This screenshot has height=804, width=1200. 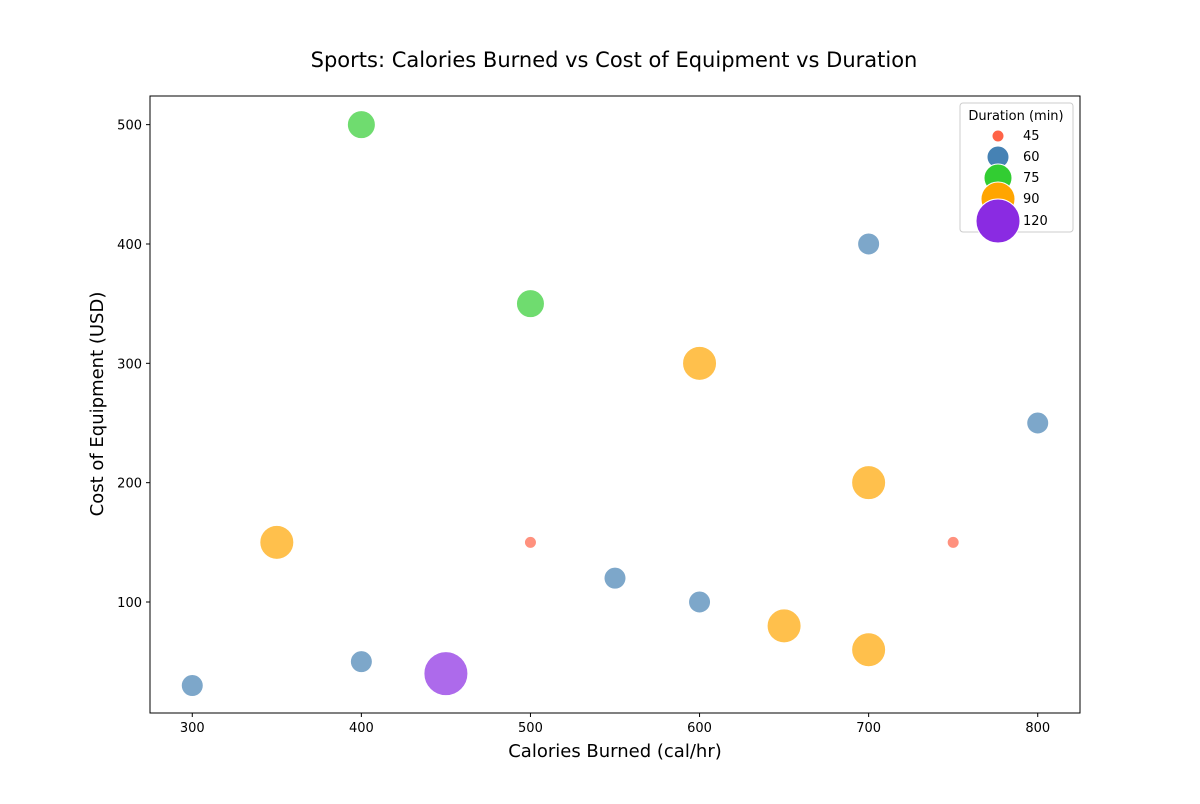 I want to click on x-tick-label: 400, so click(x=361, y=728).